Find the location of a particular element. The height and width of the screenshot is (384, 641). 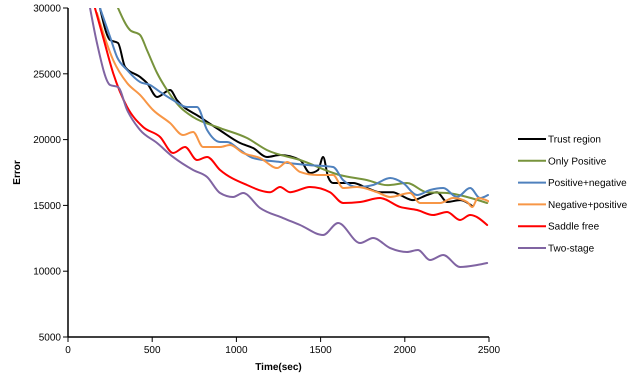

y-tick-label: 15000 is located at coordinates (47, 206).